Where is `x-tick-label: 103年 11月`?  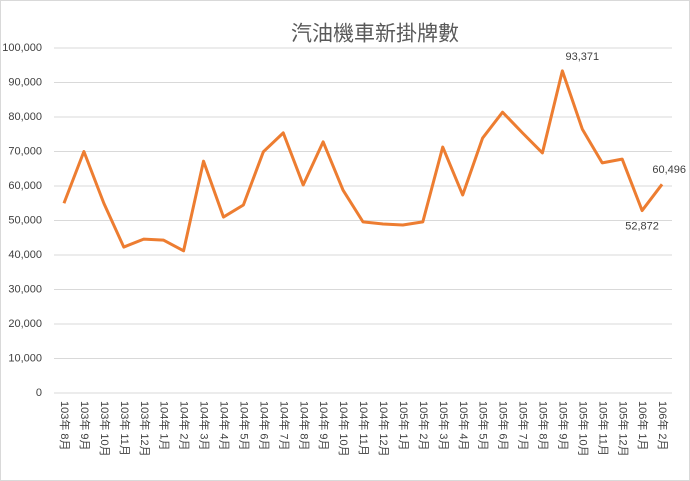 x-tick-label: 103年 11月 is located at coordinates (125, 428).